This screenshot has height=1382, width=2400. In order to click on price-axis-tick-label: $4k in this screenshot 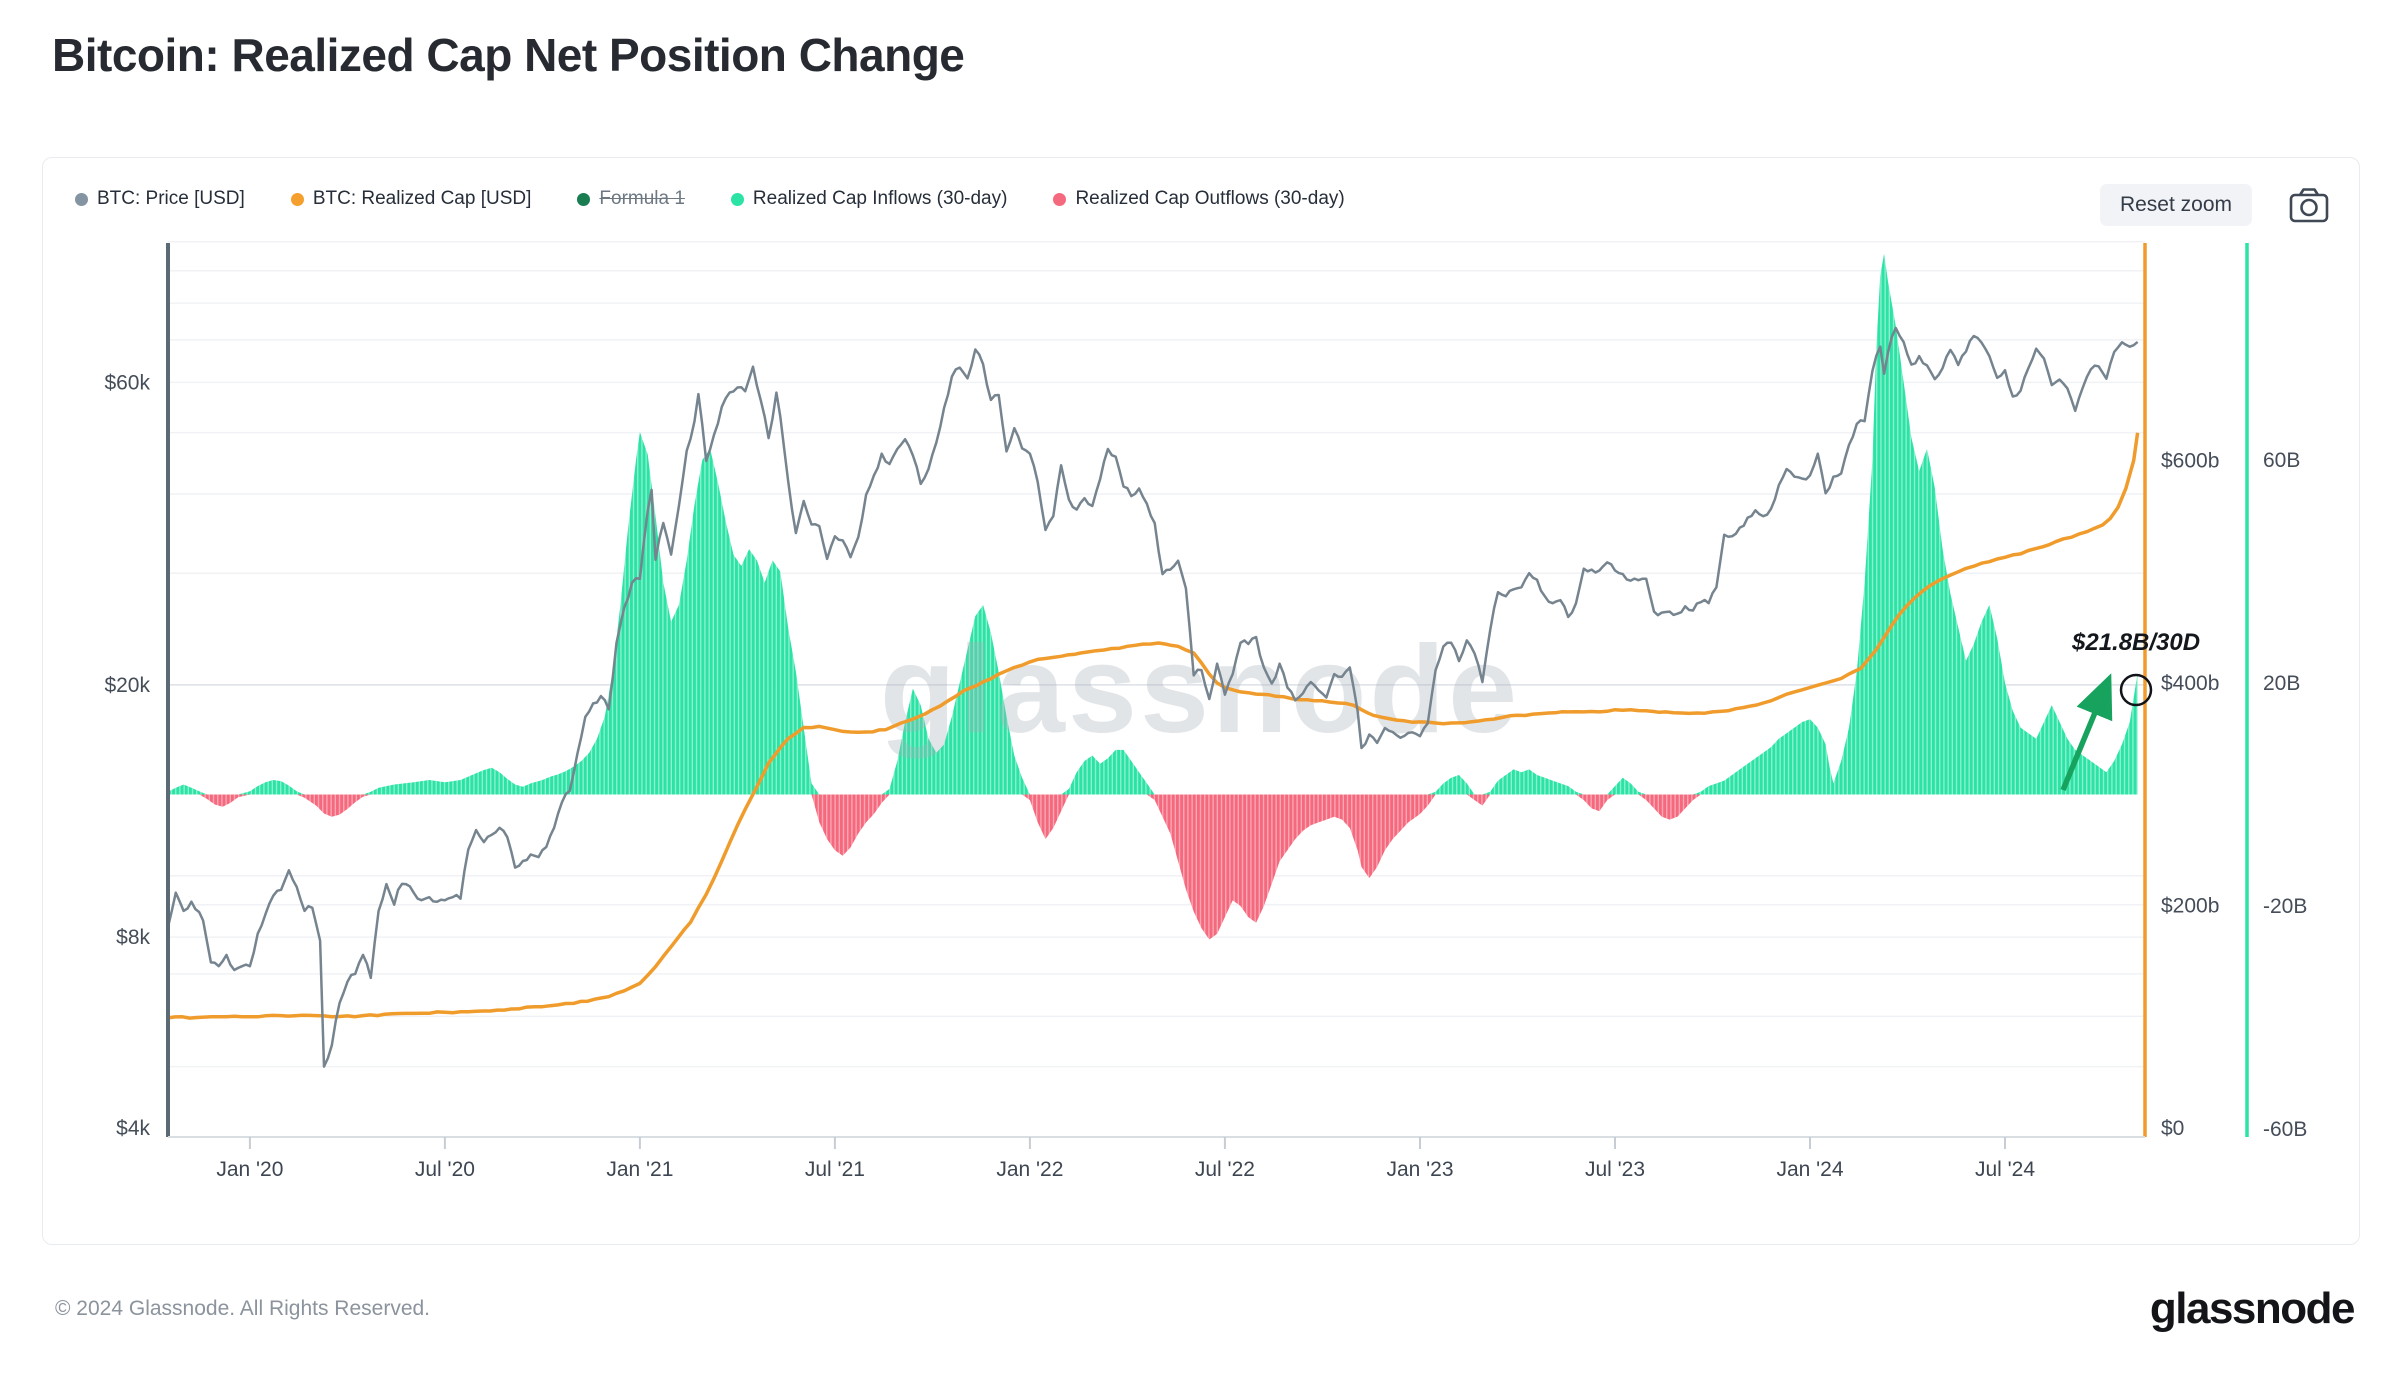, I will do `click(133, 1128)`.